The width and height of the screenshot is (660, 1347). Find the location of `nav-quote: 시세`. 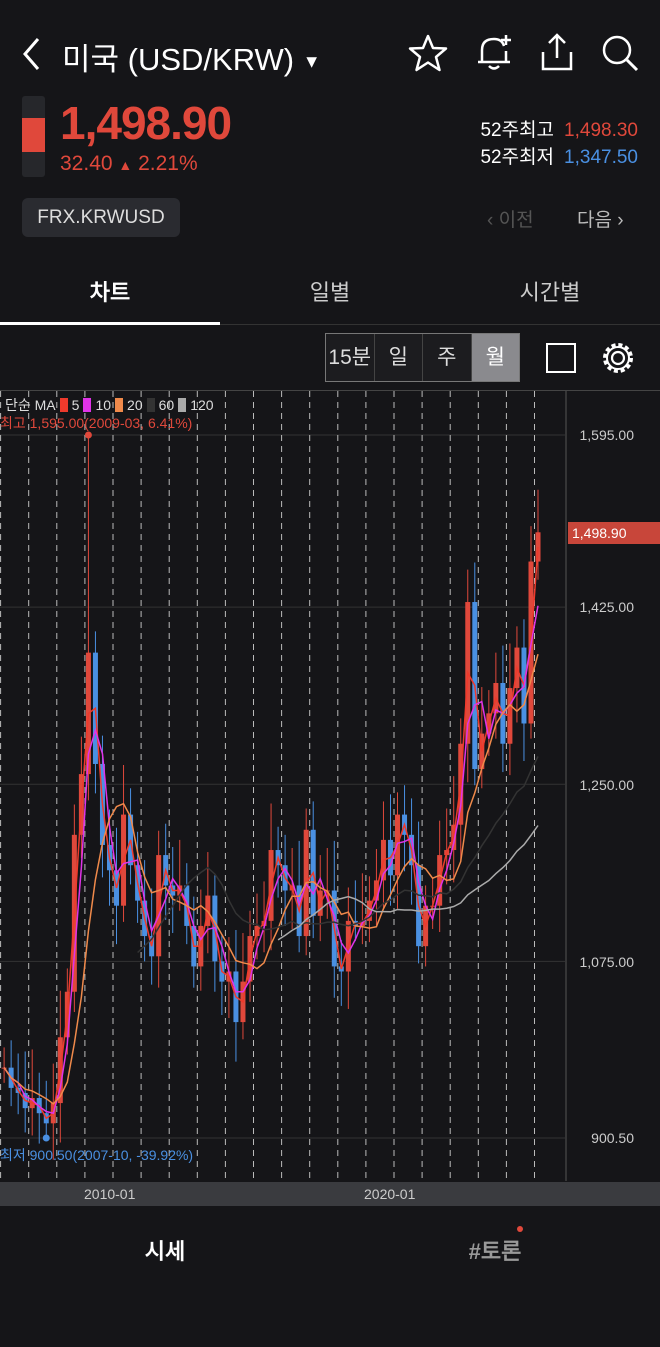

nav-quote: 시세 is located at coordinates (165, 1251).